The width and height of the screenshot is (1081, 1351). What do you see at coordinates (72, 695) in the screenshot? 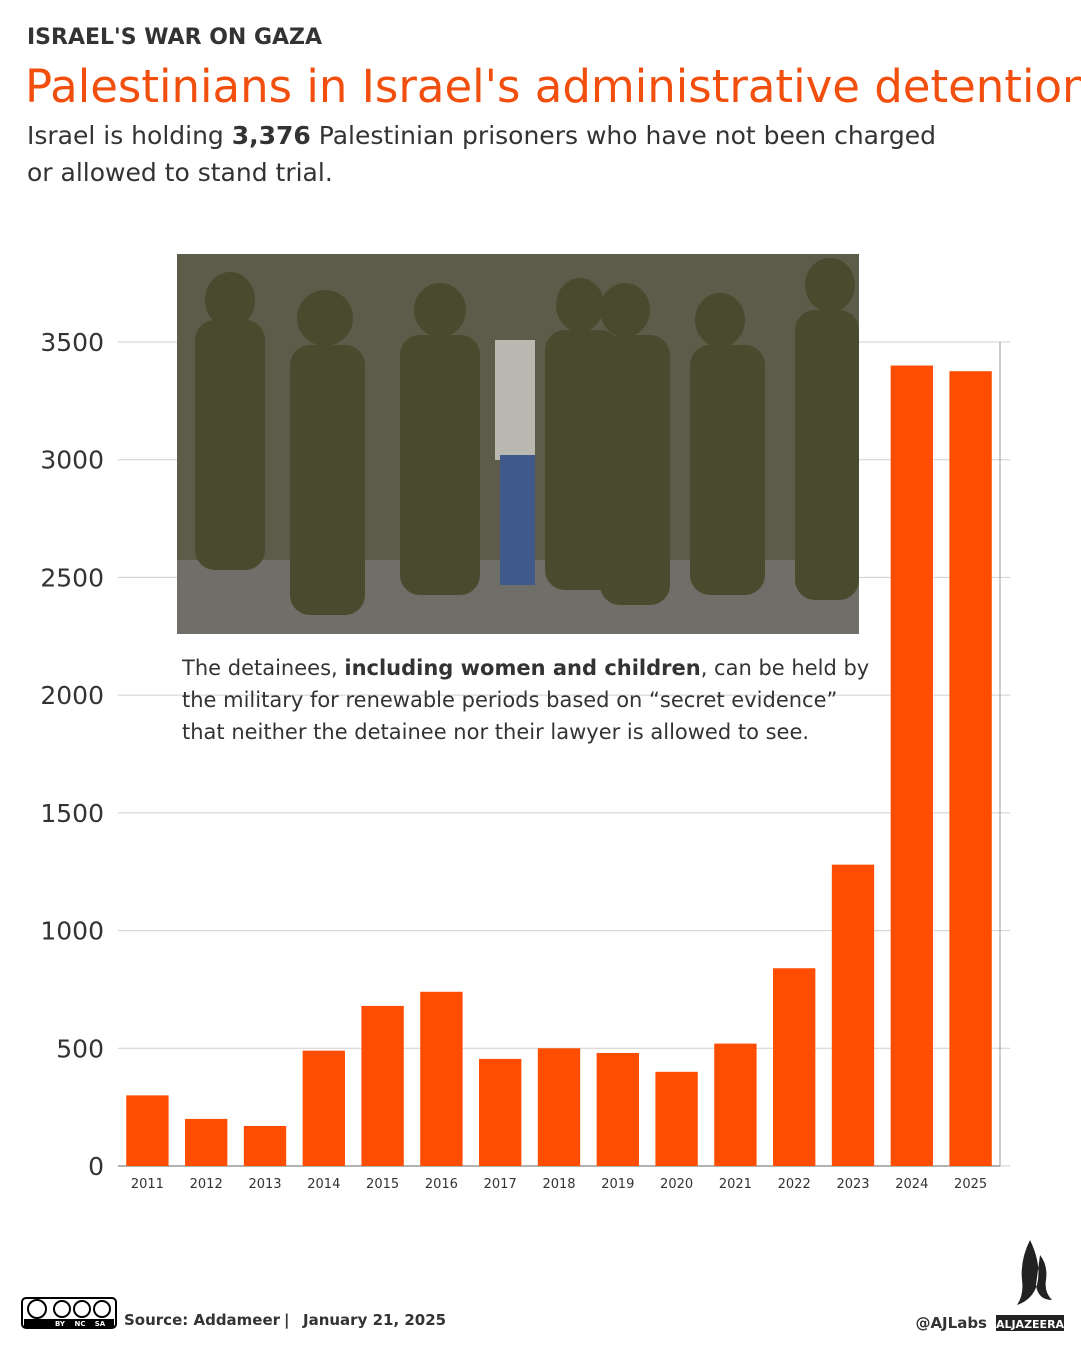
I see `y-tick-label: 2000` at bounding box center [72, 695].